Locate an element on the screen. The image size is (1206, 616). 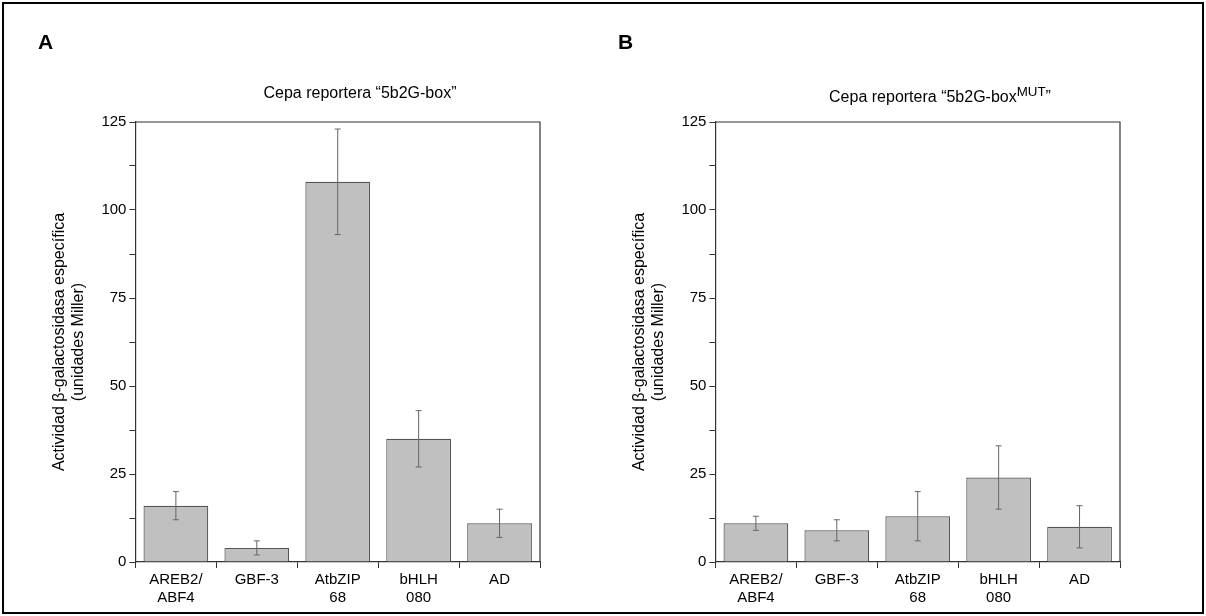
chart-title: Cepa reportera “5b2G-box” is located at coordinates (360, 93).